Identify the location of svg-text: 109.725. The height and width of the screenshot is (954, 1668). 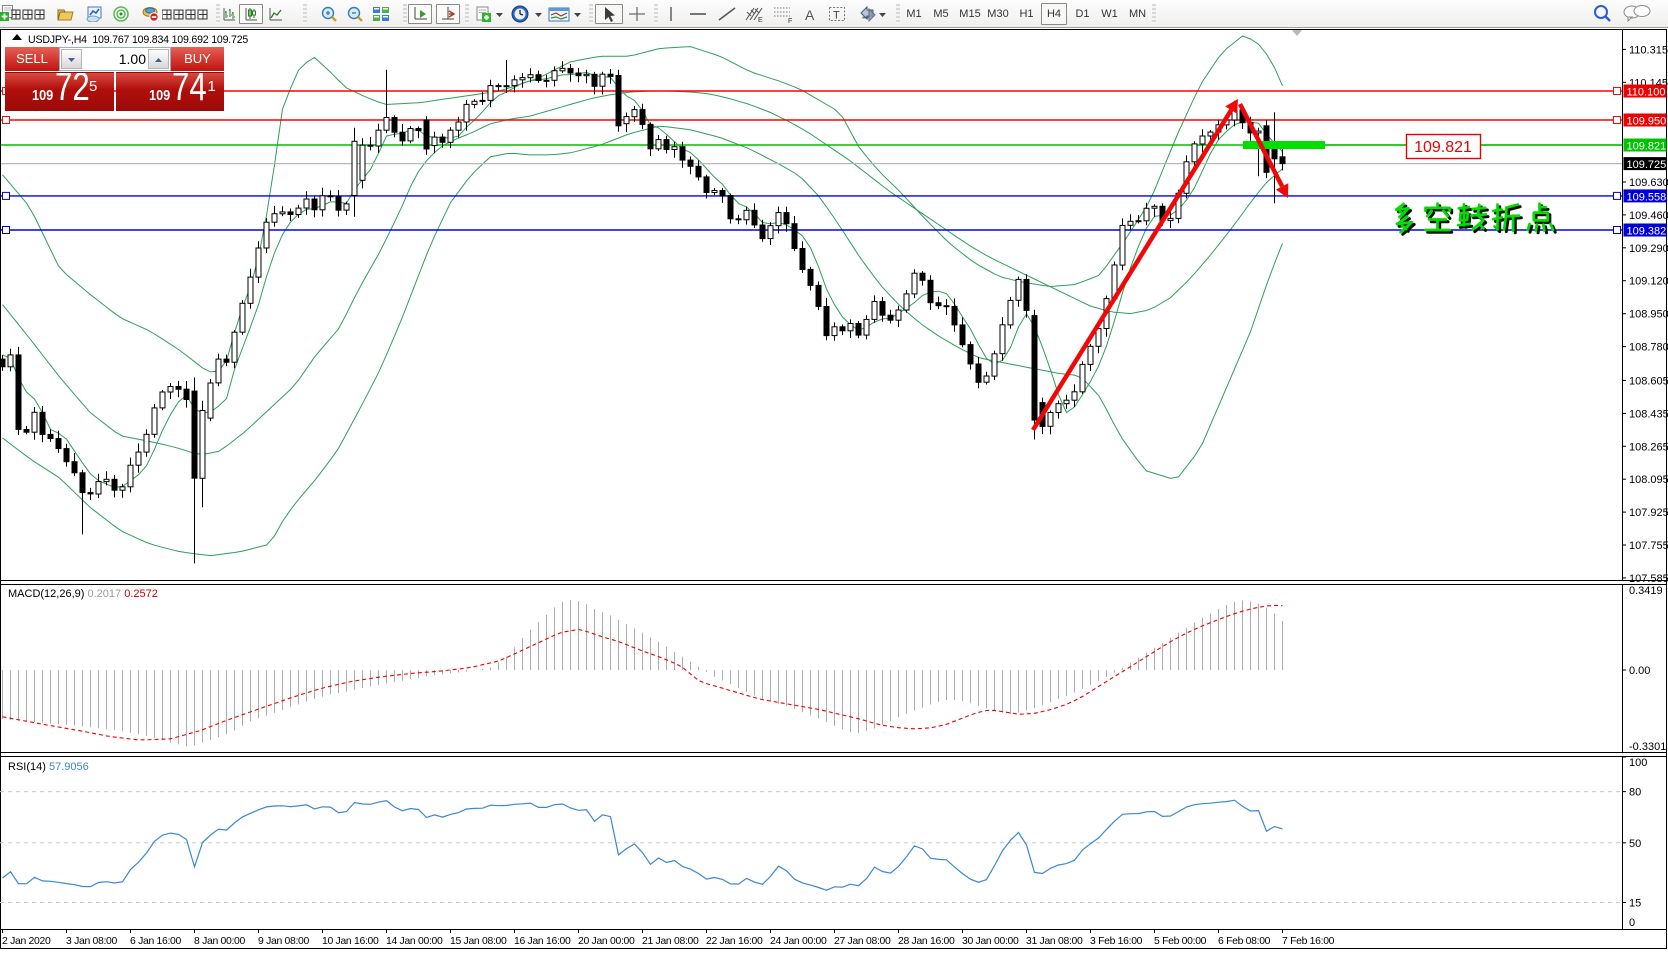
(1647, 165).